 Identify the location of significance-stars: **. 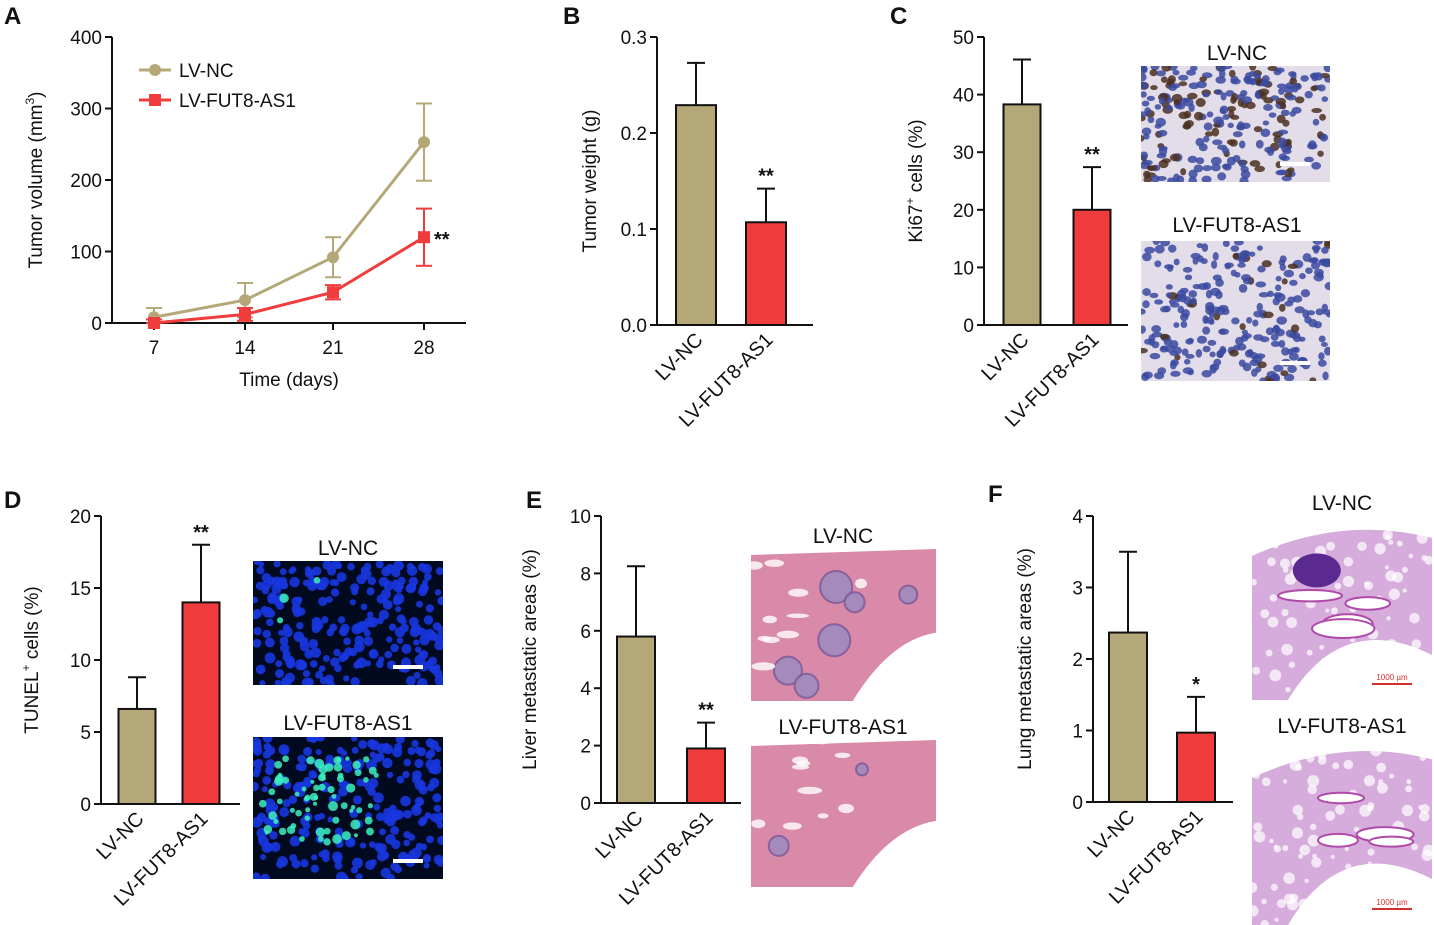
(1092, 155).